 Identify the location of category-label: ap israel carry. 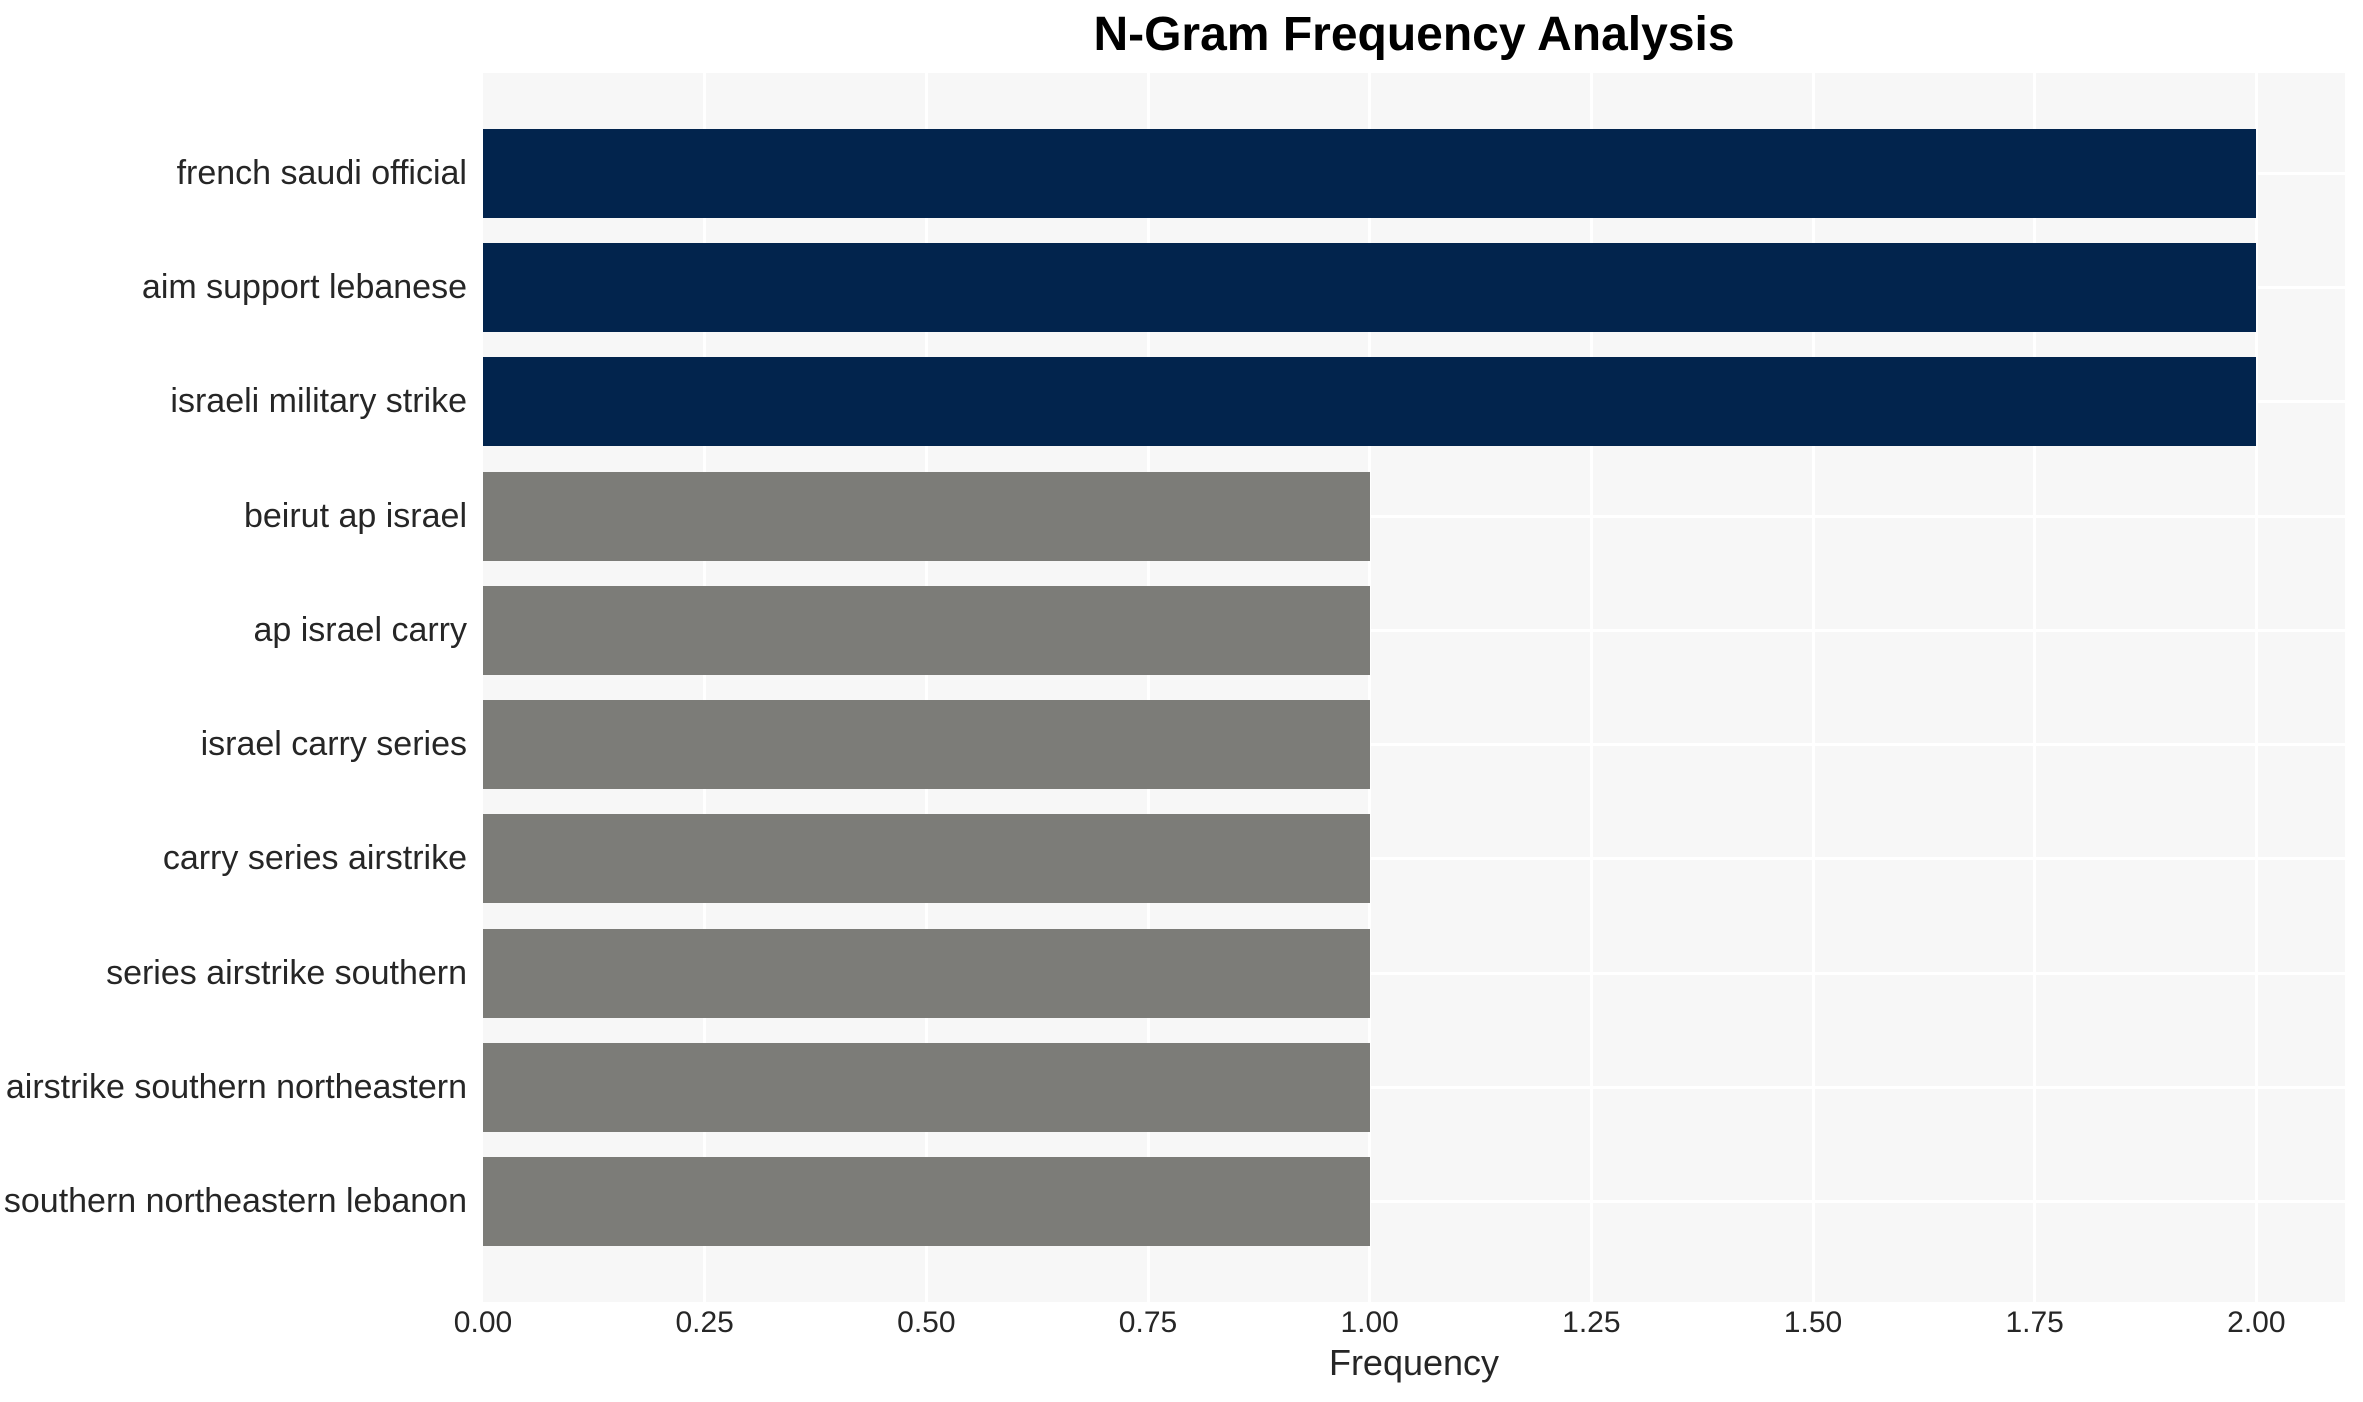
(360, 629).